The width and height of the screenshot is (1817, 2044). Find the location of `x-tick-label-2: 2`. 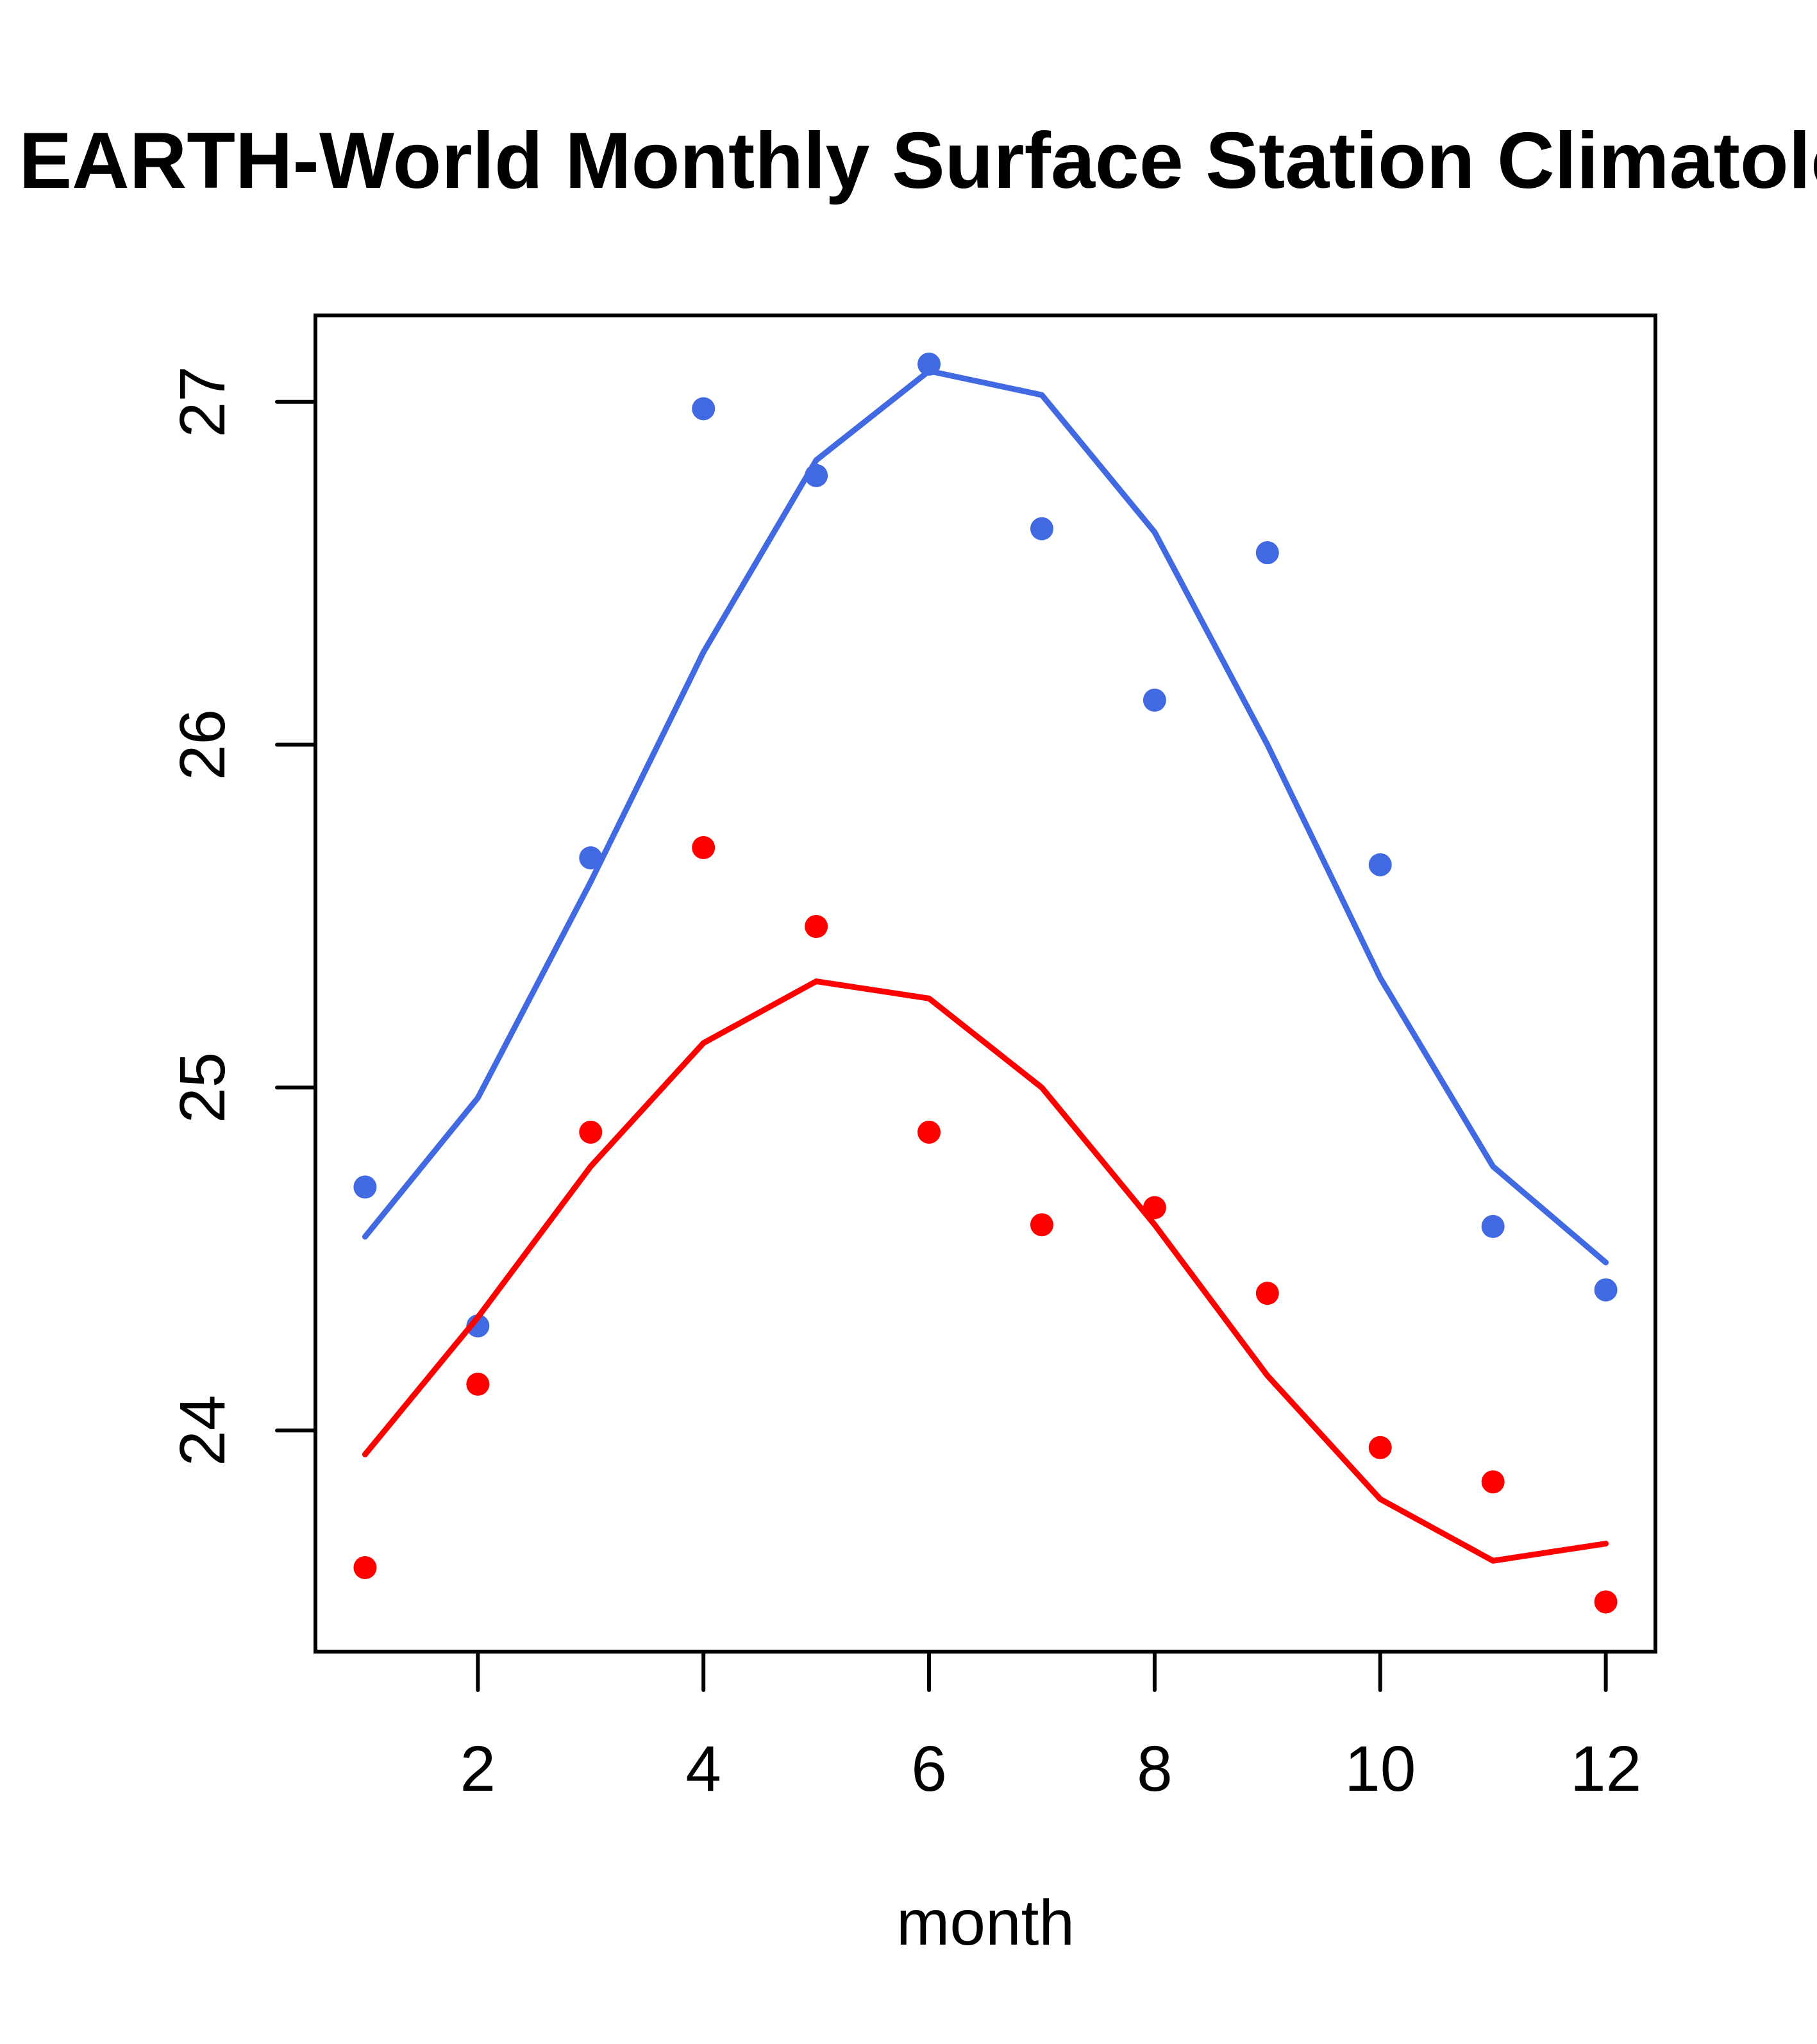

x-tick-label-2: 2 is located at coordinates (478, 1769).